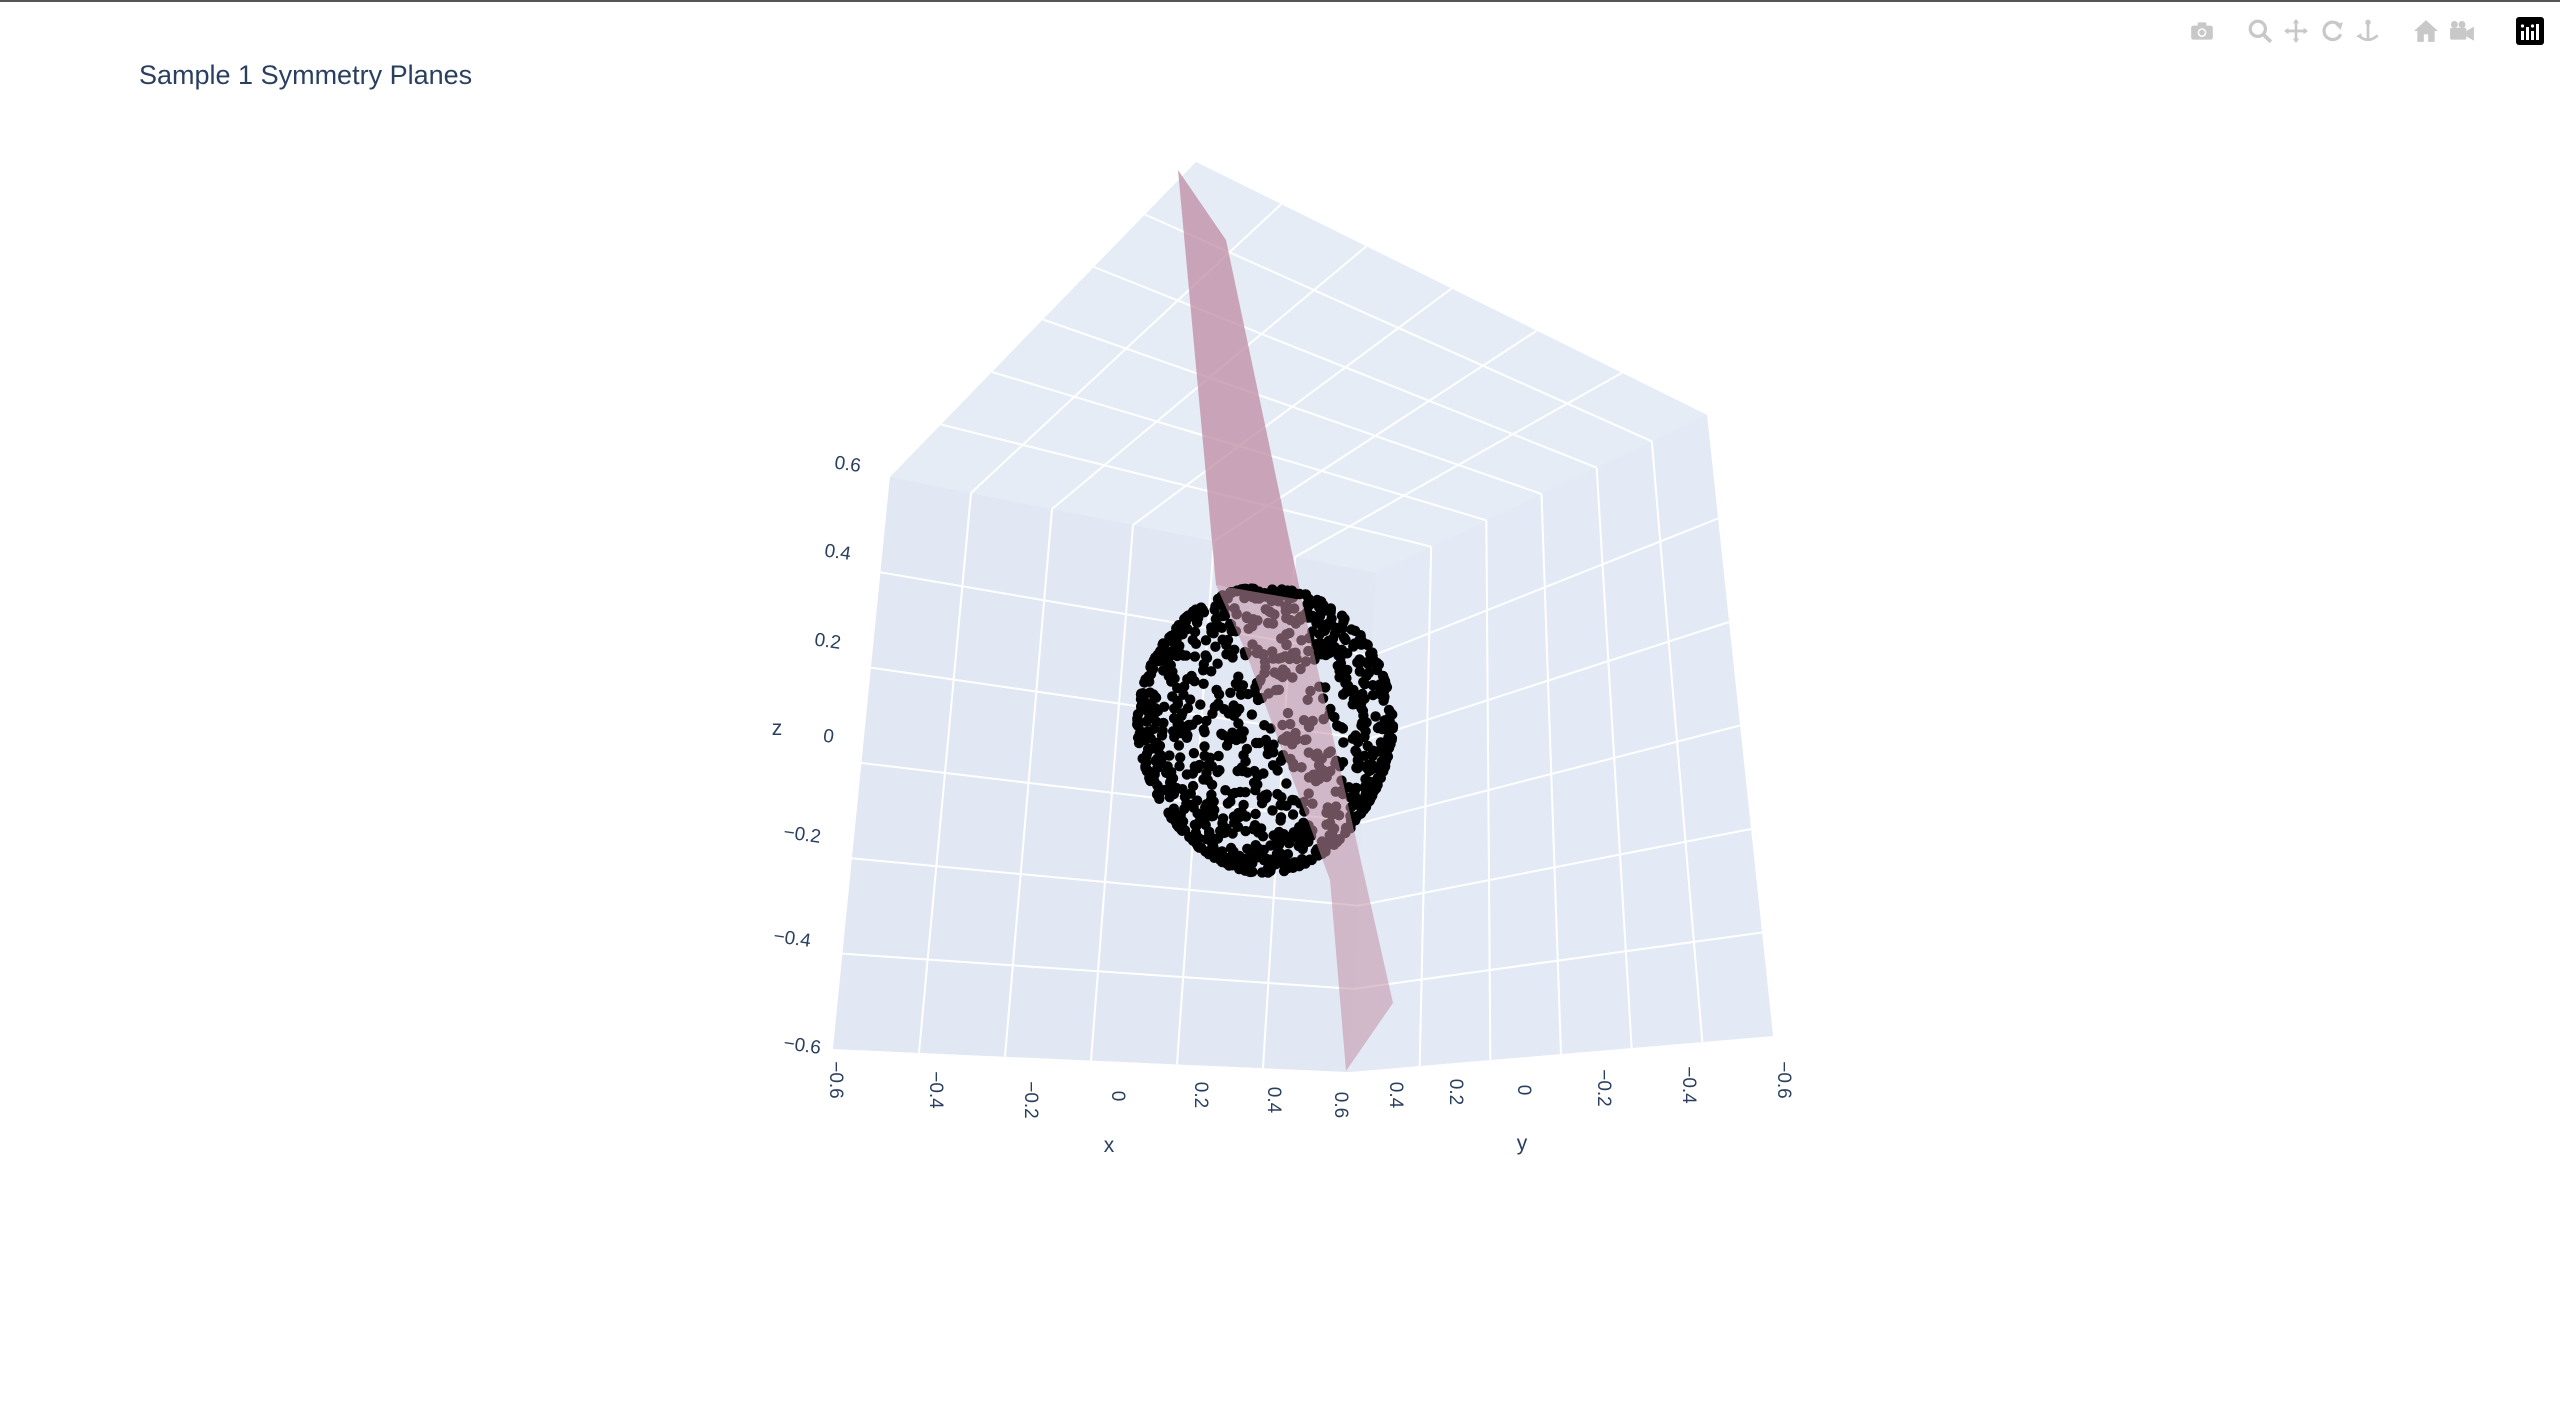  What do you see at coordinates (1150, 937) in the screenshot?
I see `axis-labels: x y z` at bounding box center [1150, 937].